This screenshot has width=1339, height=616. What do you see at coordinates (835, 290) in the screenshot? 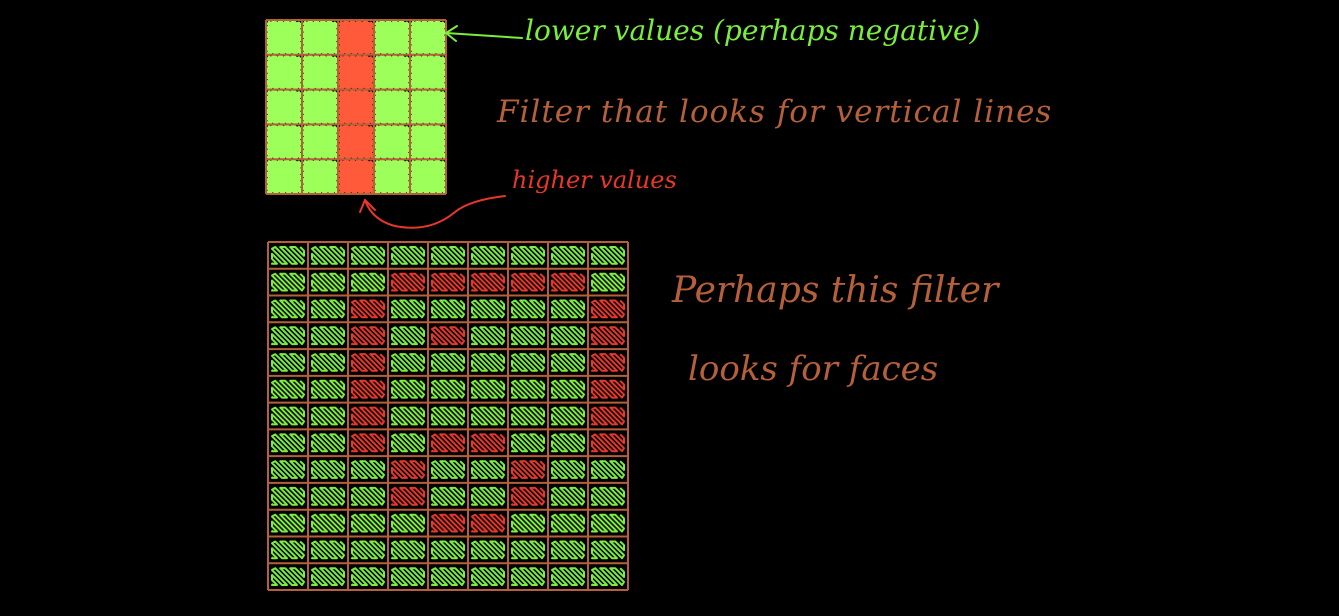
I see `face-filter-note-line1: Perhaps this filter` at bounding box center [835, 290].